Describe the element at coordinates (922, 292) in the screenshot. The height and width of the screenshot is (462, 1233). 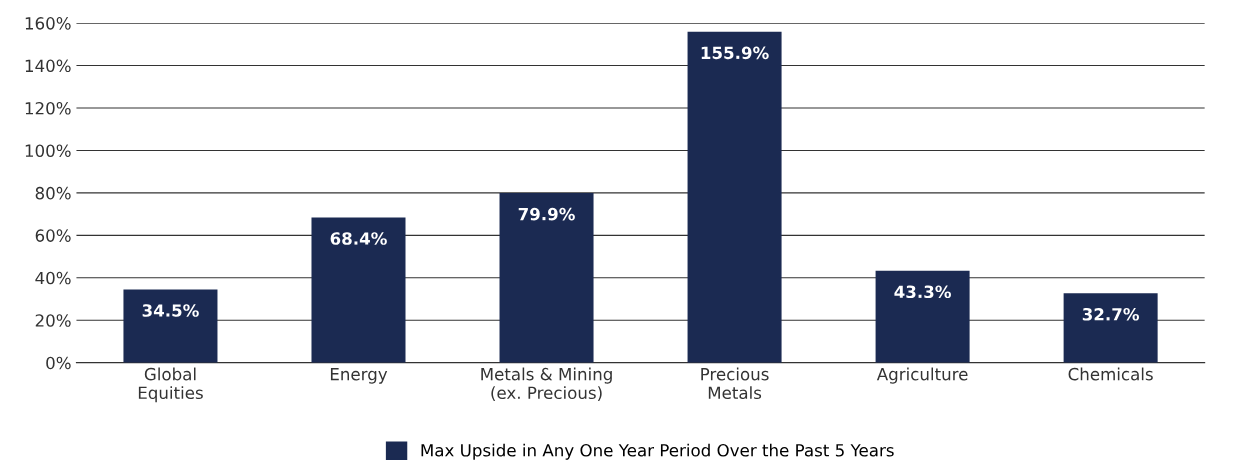
I see `data-label: 43.3%` at that location.